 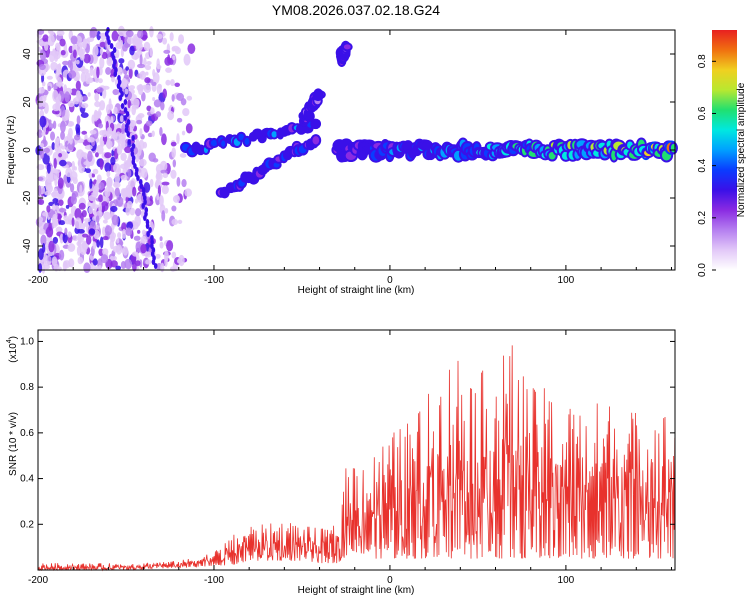 What do you see at coordinates (27, 387) in the screenshot?
I see `y-tick-label: 0.8` at bounding box center [27, 387].